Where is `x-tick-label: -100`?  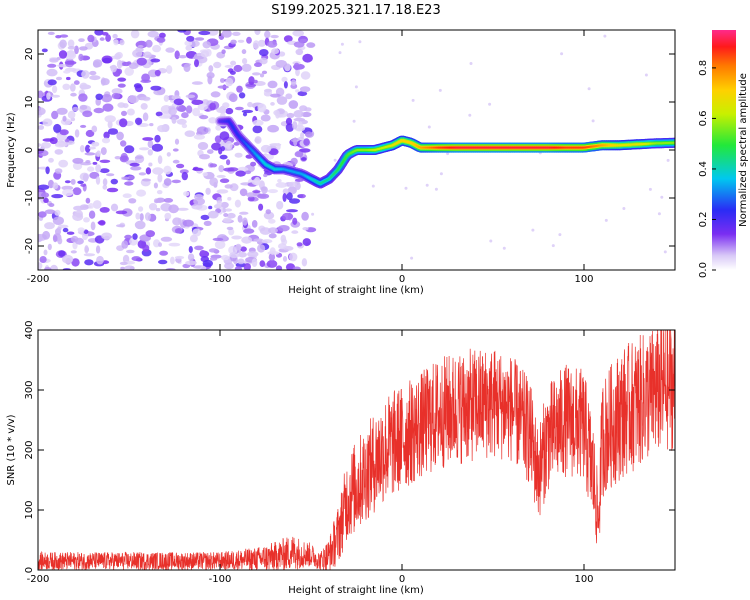 x-tick-label: -100 is located at coordinates (220, 579).